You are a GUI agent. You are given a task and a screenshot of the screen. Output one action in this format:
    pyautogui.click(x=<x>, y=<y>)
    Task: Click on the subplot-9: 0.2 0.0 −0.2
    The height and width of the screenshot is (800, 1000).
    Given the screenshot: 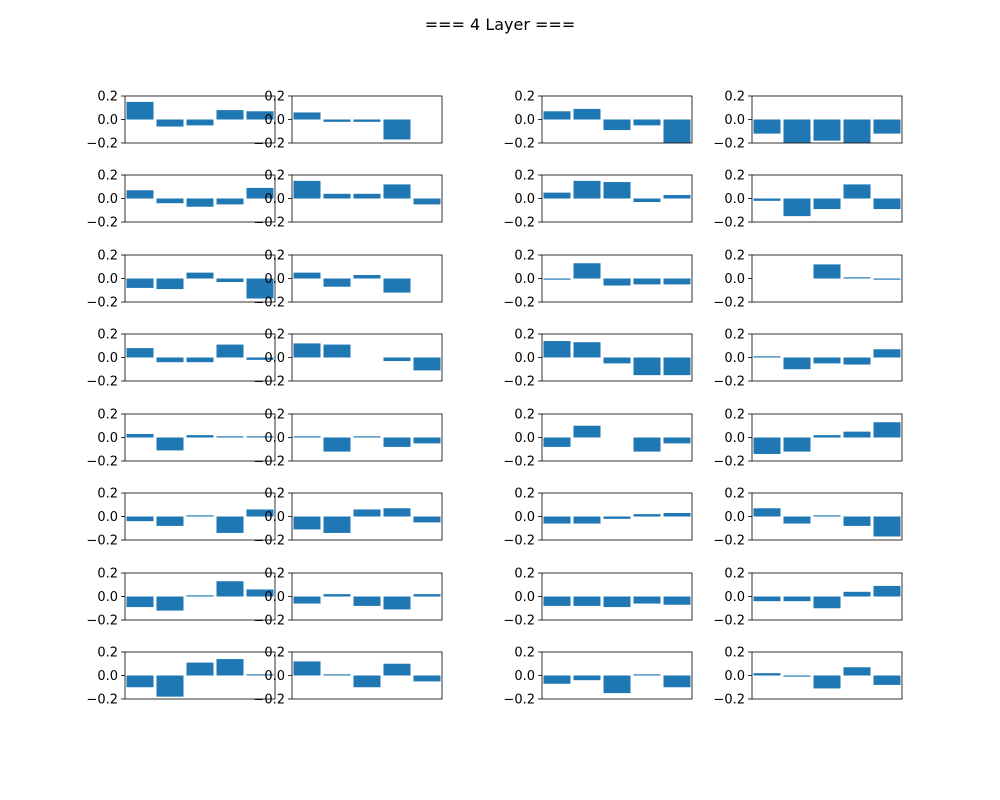 What is the action you would take?
    pyautogui.click(x=181, y=280)
    